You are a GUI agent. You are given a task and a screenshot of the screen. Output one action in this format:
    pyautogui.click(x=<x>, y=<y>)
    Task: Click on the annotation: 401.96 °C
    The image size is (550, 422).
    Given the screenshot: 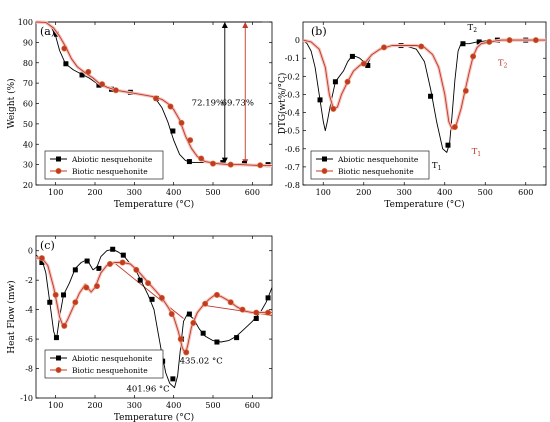 What is the action you would take?
    pyautogui.click(x=147, y=389)
    